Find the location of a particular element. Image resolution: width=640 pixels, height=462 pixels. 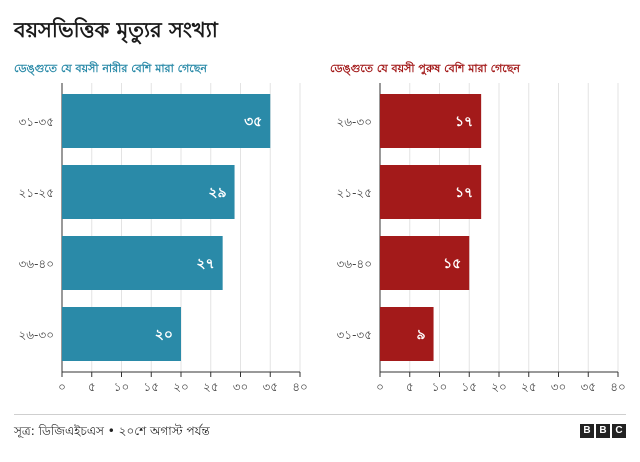

source-note: সূত্র: ডিজিএইচএস • ২০শে অগাস্ট পর্যন্ত is located at coordinates (112, 431).